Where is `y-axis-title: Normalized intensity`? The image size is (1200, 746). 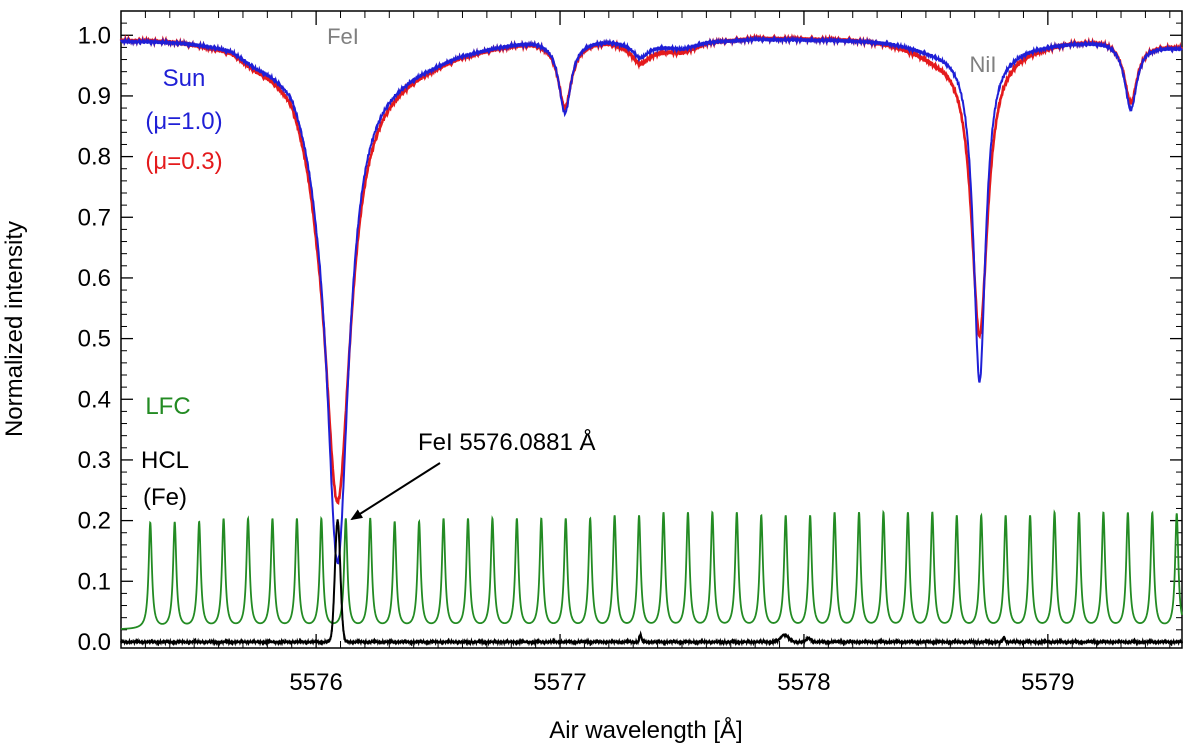
y-axis-title: Normalized intensity is located at coordinates (14, 329).